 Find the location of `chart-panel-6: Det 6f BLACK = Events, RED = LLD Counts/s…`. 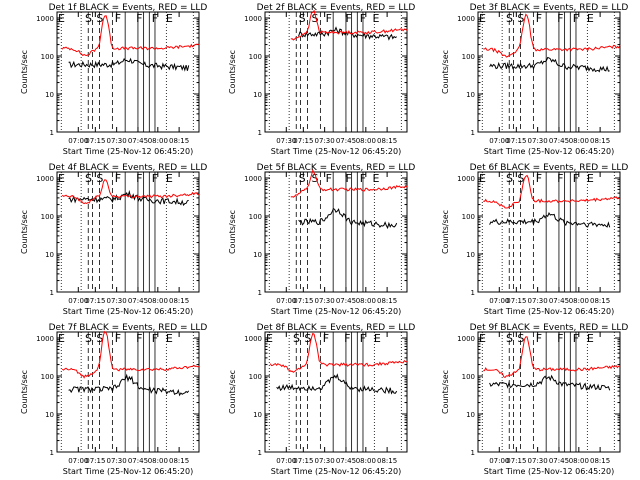

chart-panel-6: Det 6f BLACK = Events, RED = LLD Counts/s… is located at coordinates (534, 239).